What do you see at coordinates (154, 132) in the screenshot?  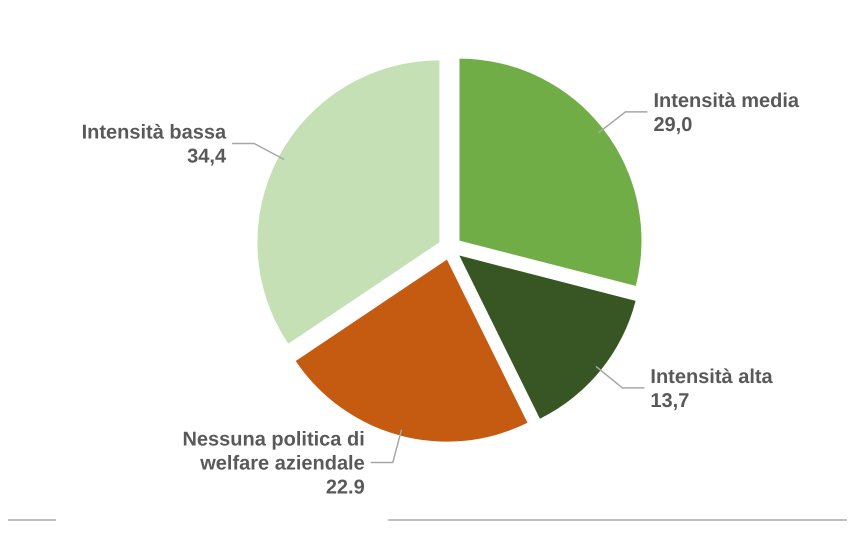 I see `slice-label: Intensità bassa` at bounding box center [154, 132].